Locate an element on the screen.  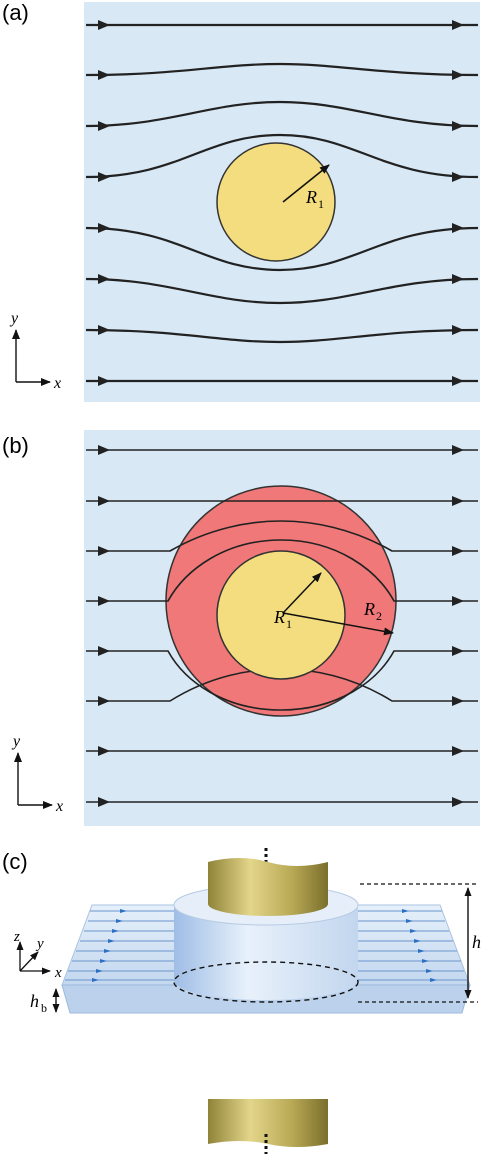
rod-upper is located at coordinates (268, 887).